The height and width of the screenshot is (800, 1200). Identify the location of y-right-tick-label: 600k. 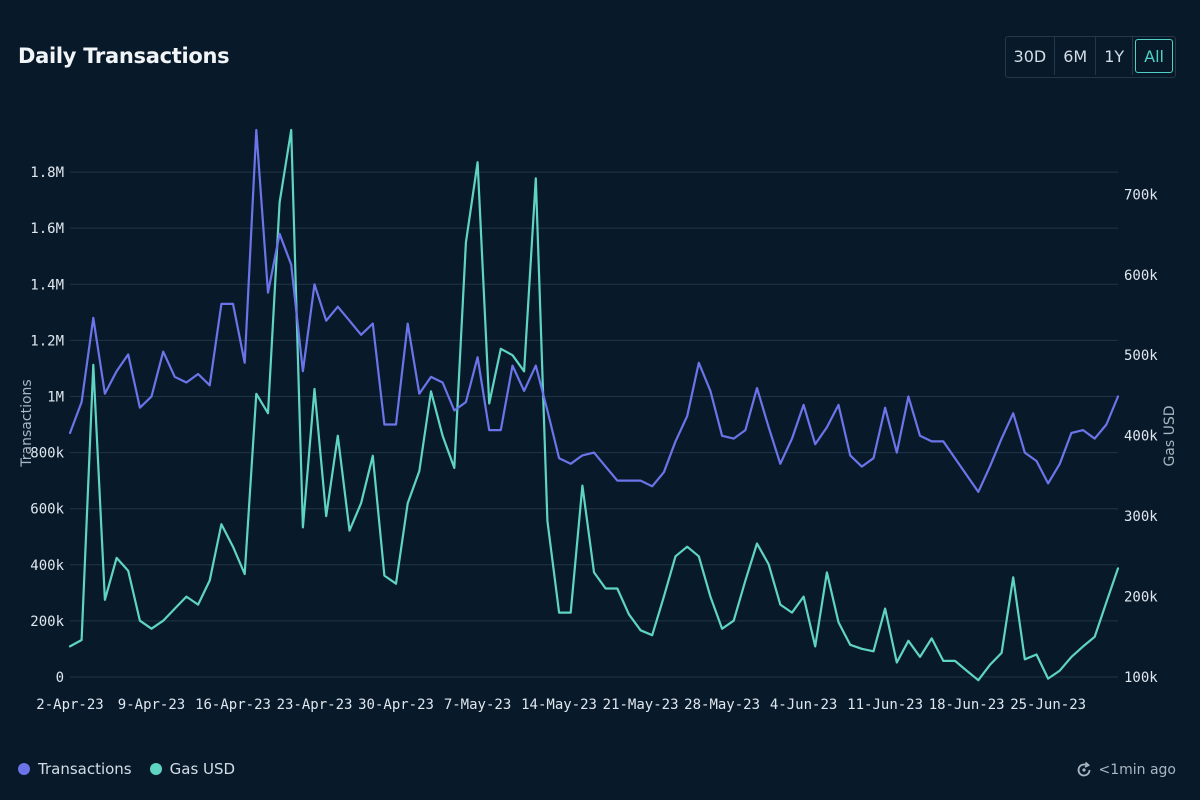
(1141, 276).